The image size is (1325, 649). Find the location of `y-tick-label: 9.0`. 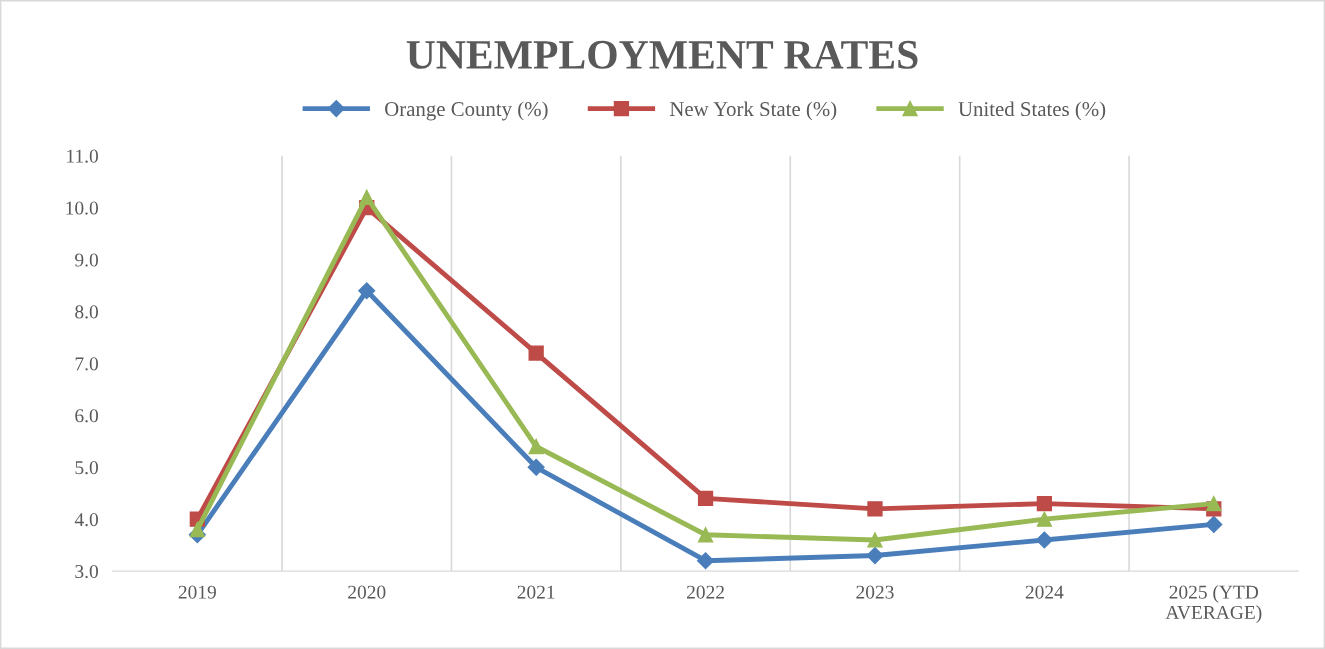

y-tick-label: 9.0 is located at coordinates (86, 260).